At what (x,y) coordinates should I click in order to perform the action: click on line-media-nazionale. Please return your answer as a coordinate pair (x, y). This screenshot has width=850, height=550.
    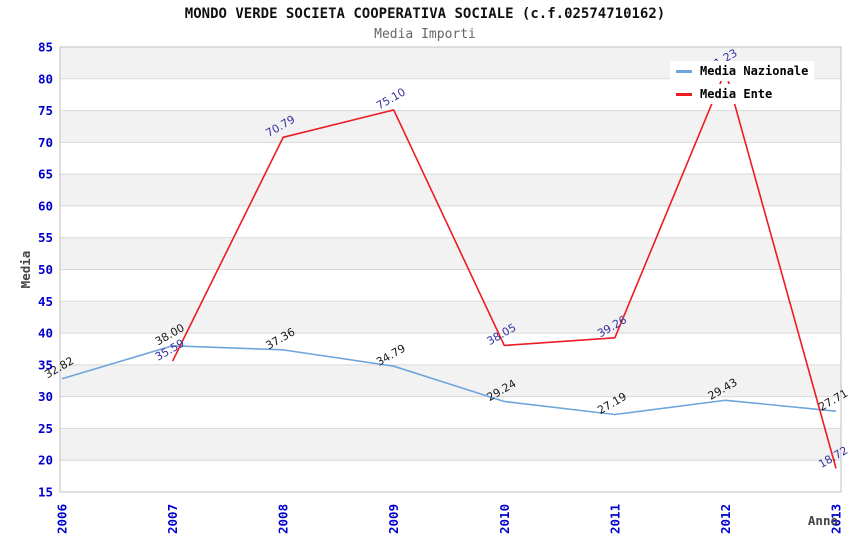
    Looking at the image, I should click on (449, 380).